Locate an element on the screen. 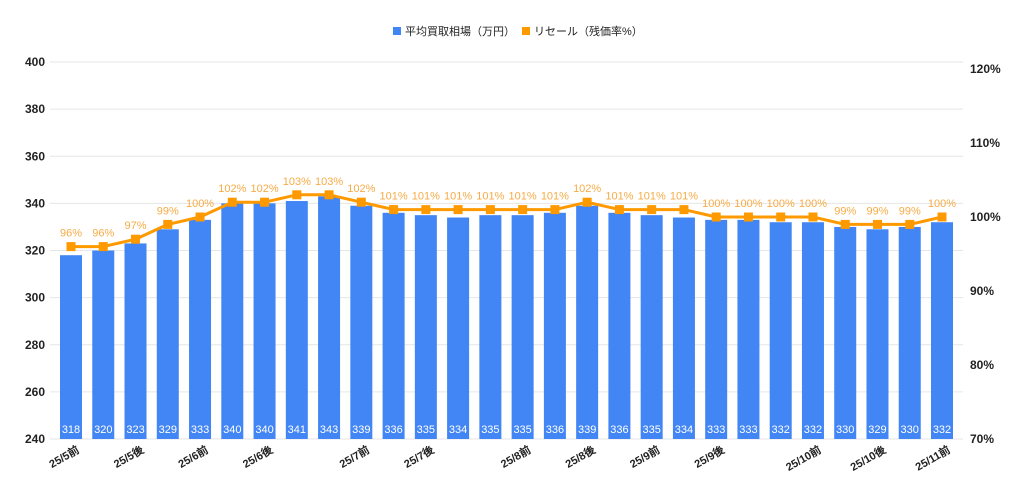 This screenshot has height=496, width=1024. legend-item: 平均買取相場（万円） is located at coordinates (454, 31).